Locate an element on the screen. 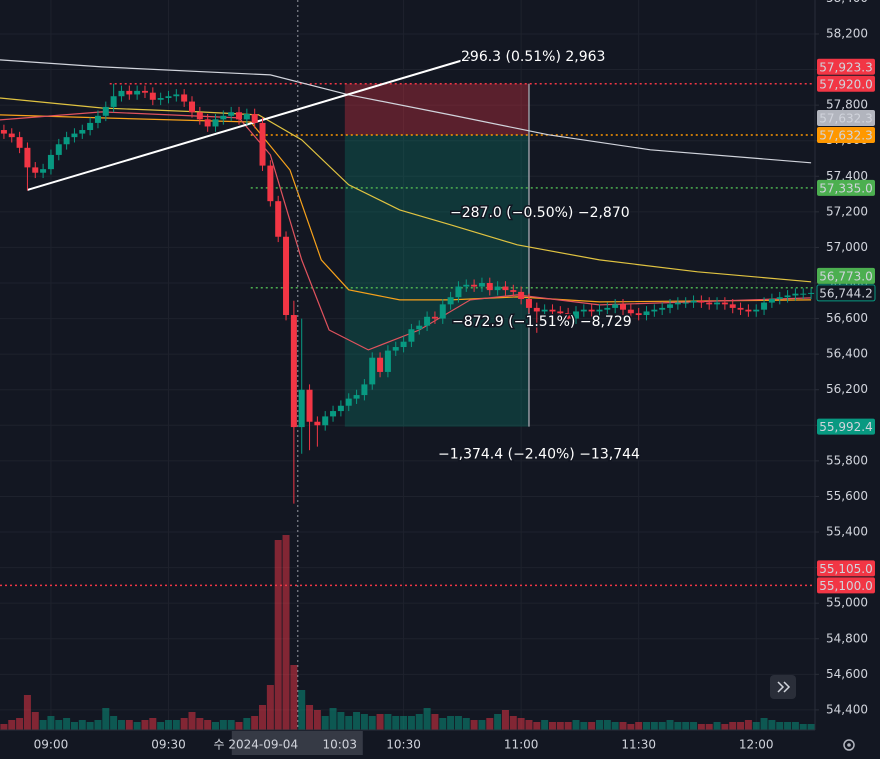 This screenshot has width=880, height=759. price-label: 55,992.4 is located at coordinates (845, 427).